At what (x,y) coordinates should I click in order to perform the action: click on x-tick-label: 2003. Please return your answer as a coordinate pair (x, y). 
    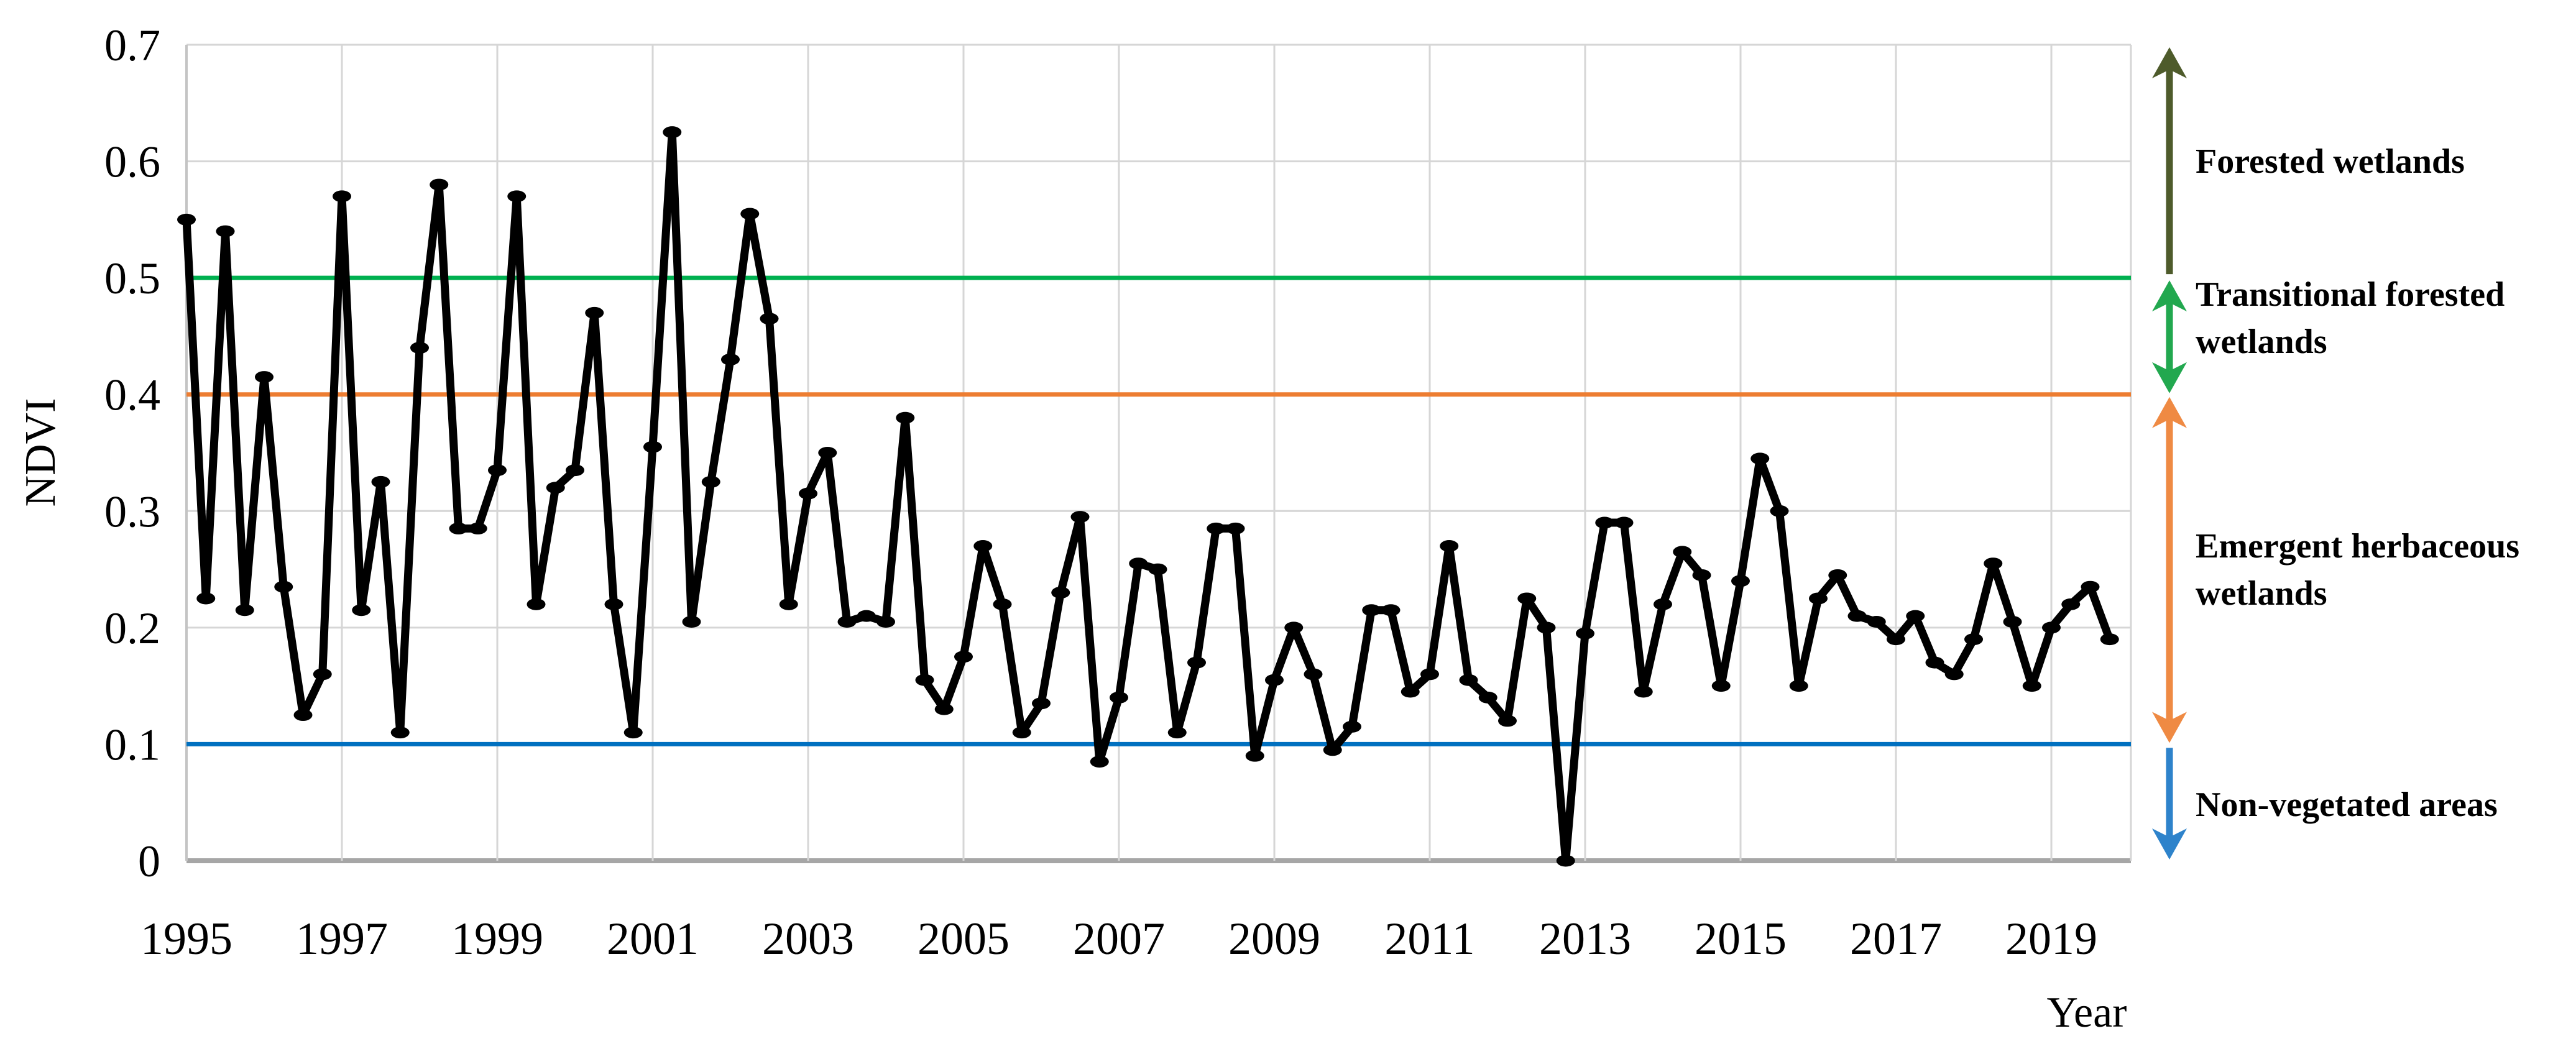
    Looking at the image, I should click on (808, 939).